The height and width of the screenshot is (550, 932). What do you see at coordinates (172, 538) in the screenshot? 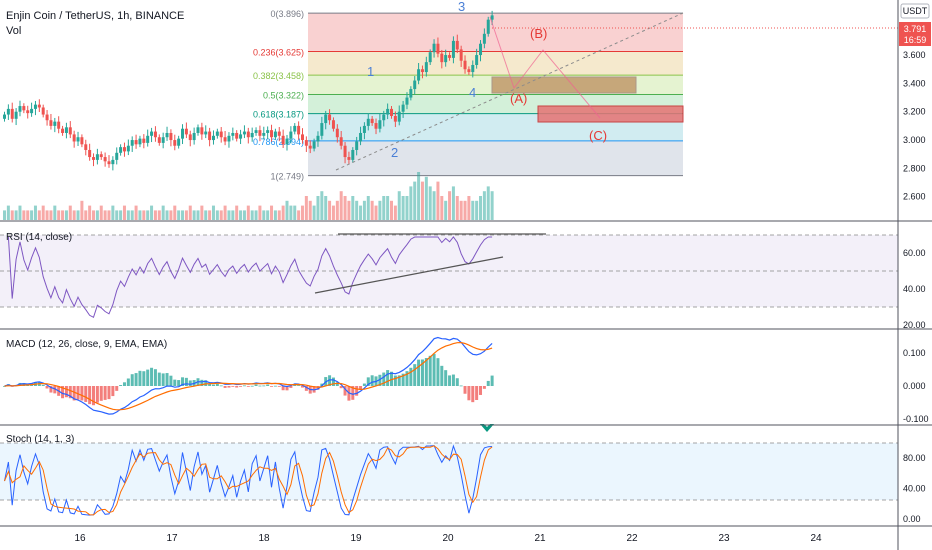
I see `time-label: 17` at bounding box center [172, 538].